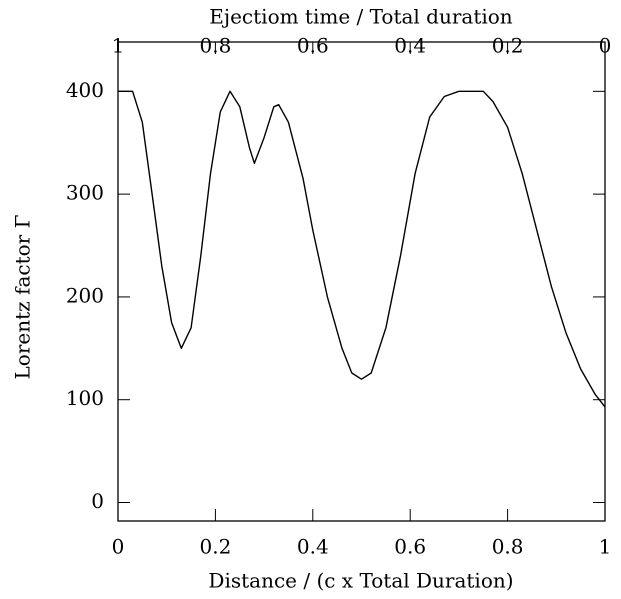 Image resolution: width=621 pixels, height=599 pixels. Describe the element at coordinates (361, 17) in the screenshot. I see `x2-axis-label: Ejectiom time / Total duration` at that location.